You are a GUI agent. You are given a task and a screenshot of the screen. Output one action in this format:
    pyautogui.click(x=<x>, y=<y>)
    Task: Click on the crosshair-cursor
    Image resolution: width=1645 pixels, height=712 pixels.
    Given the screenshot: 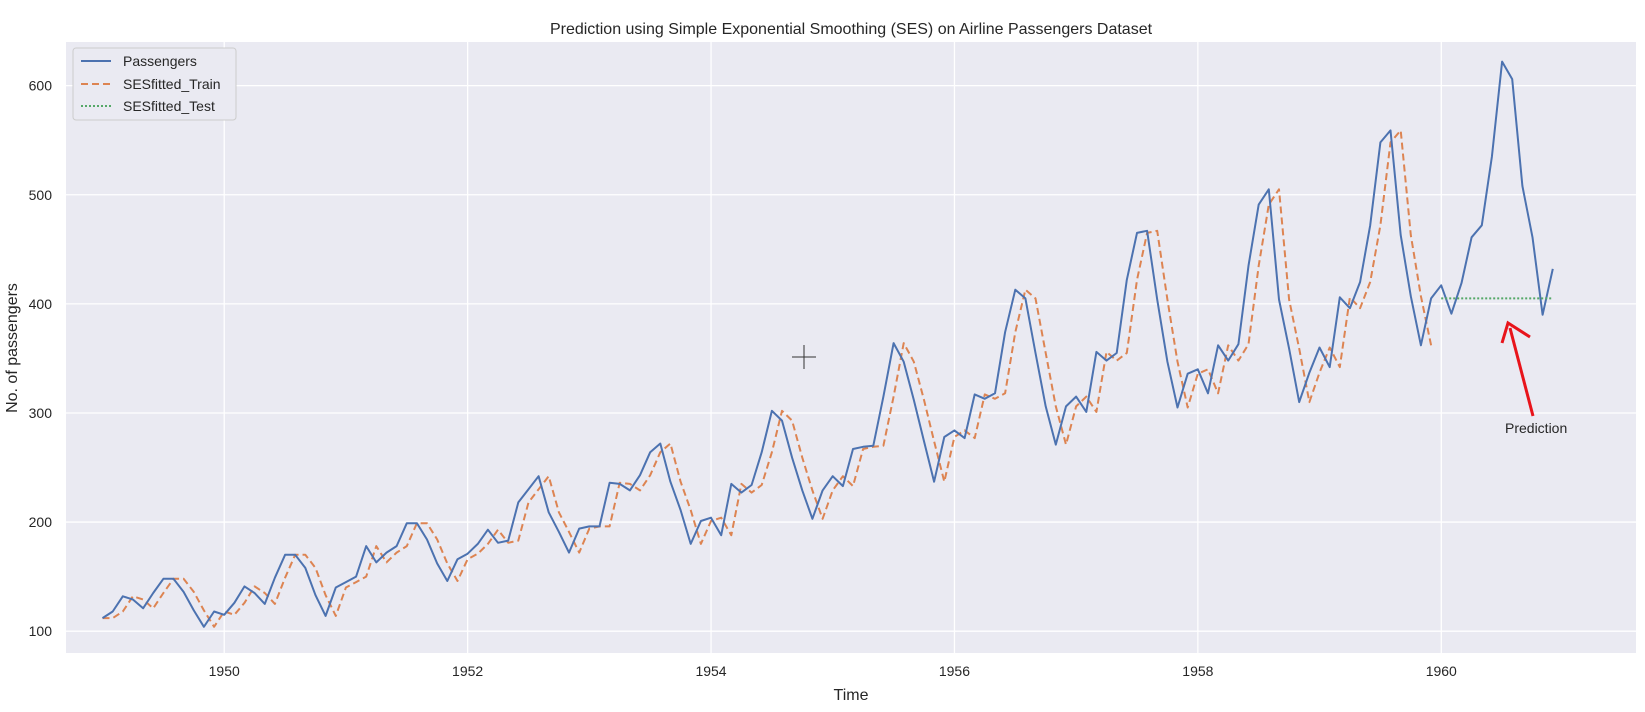 What is the action you would take?
    pyautogui.click(x=804, y=357)
    